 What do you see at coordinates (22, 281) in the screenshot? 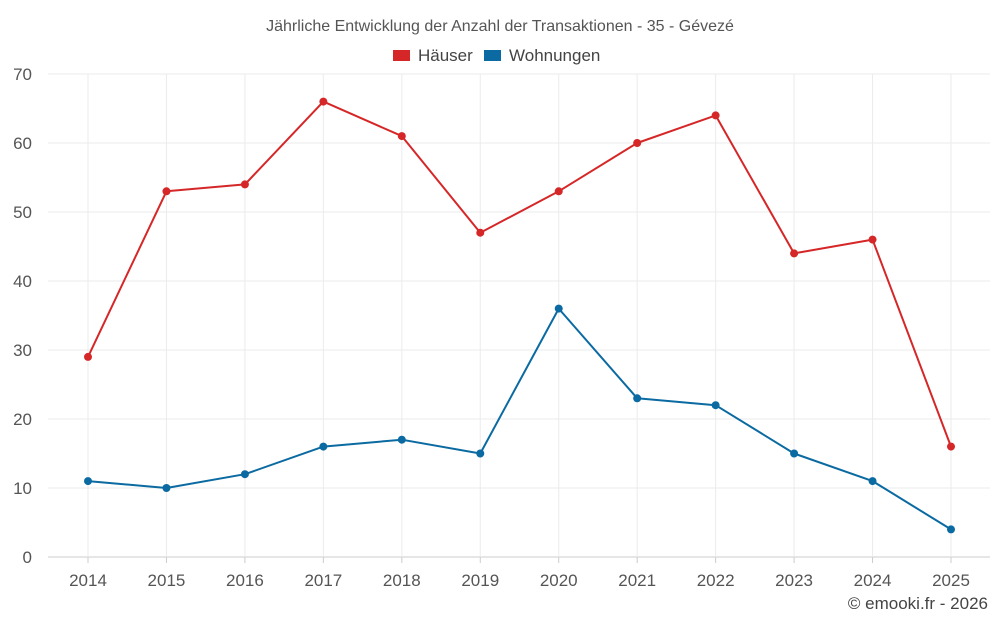
I see `y-tick-label: 40` at bounding box center [22, 281].